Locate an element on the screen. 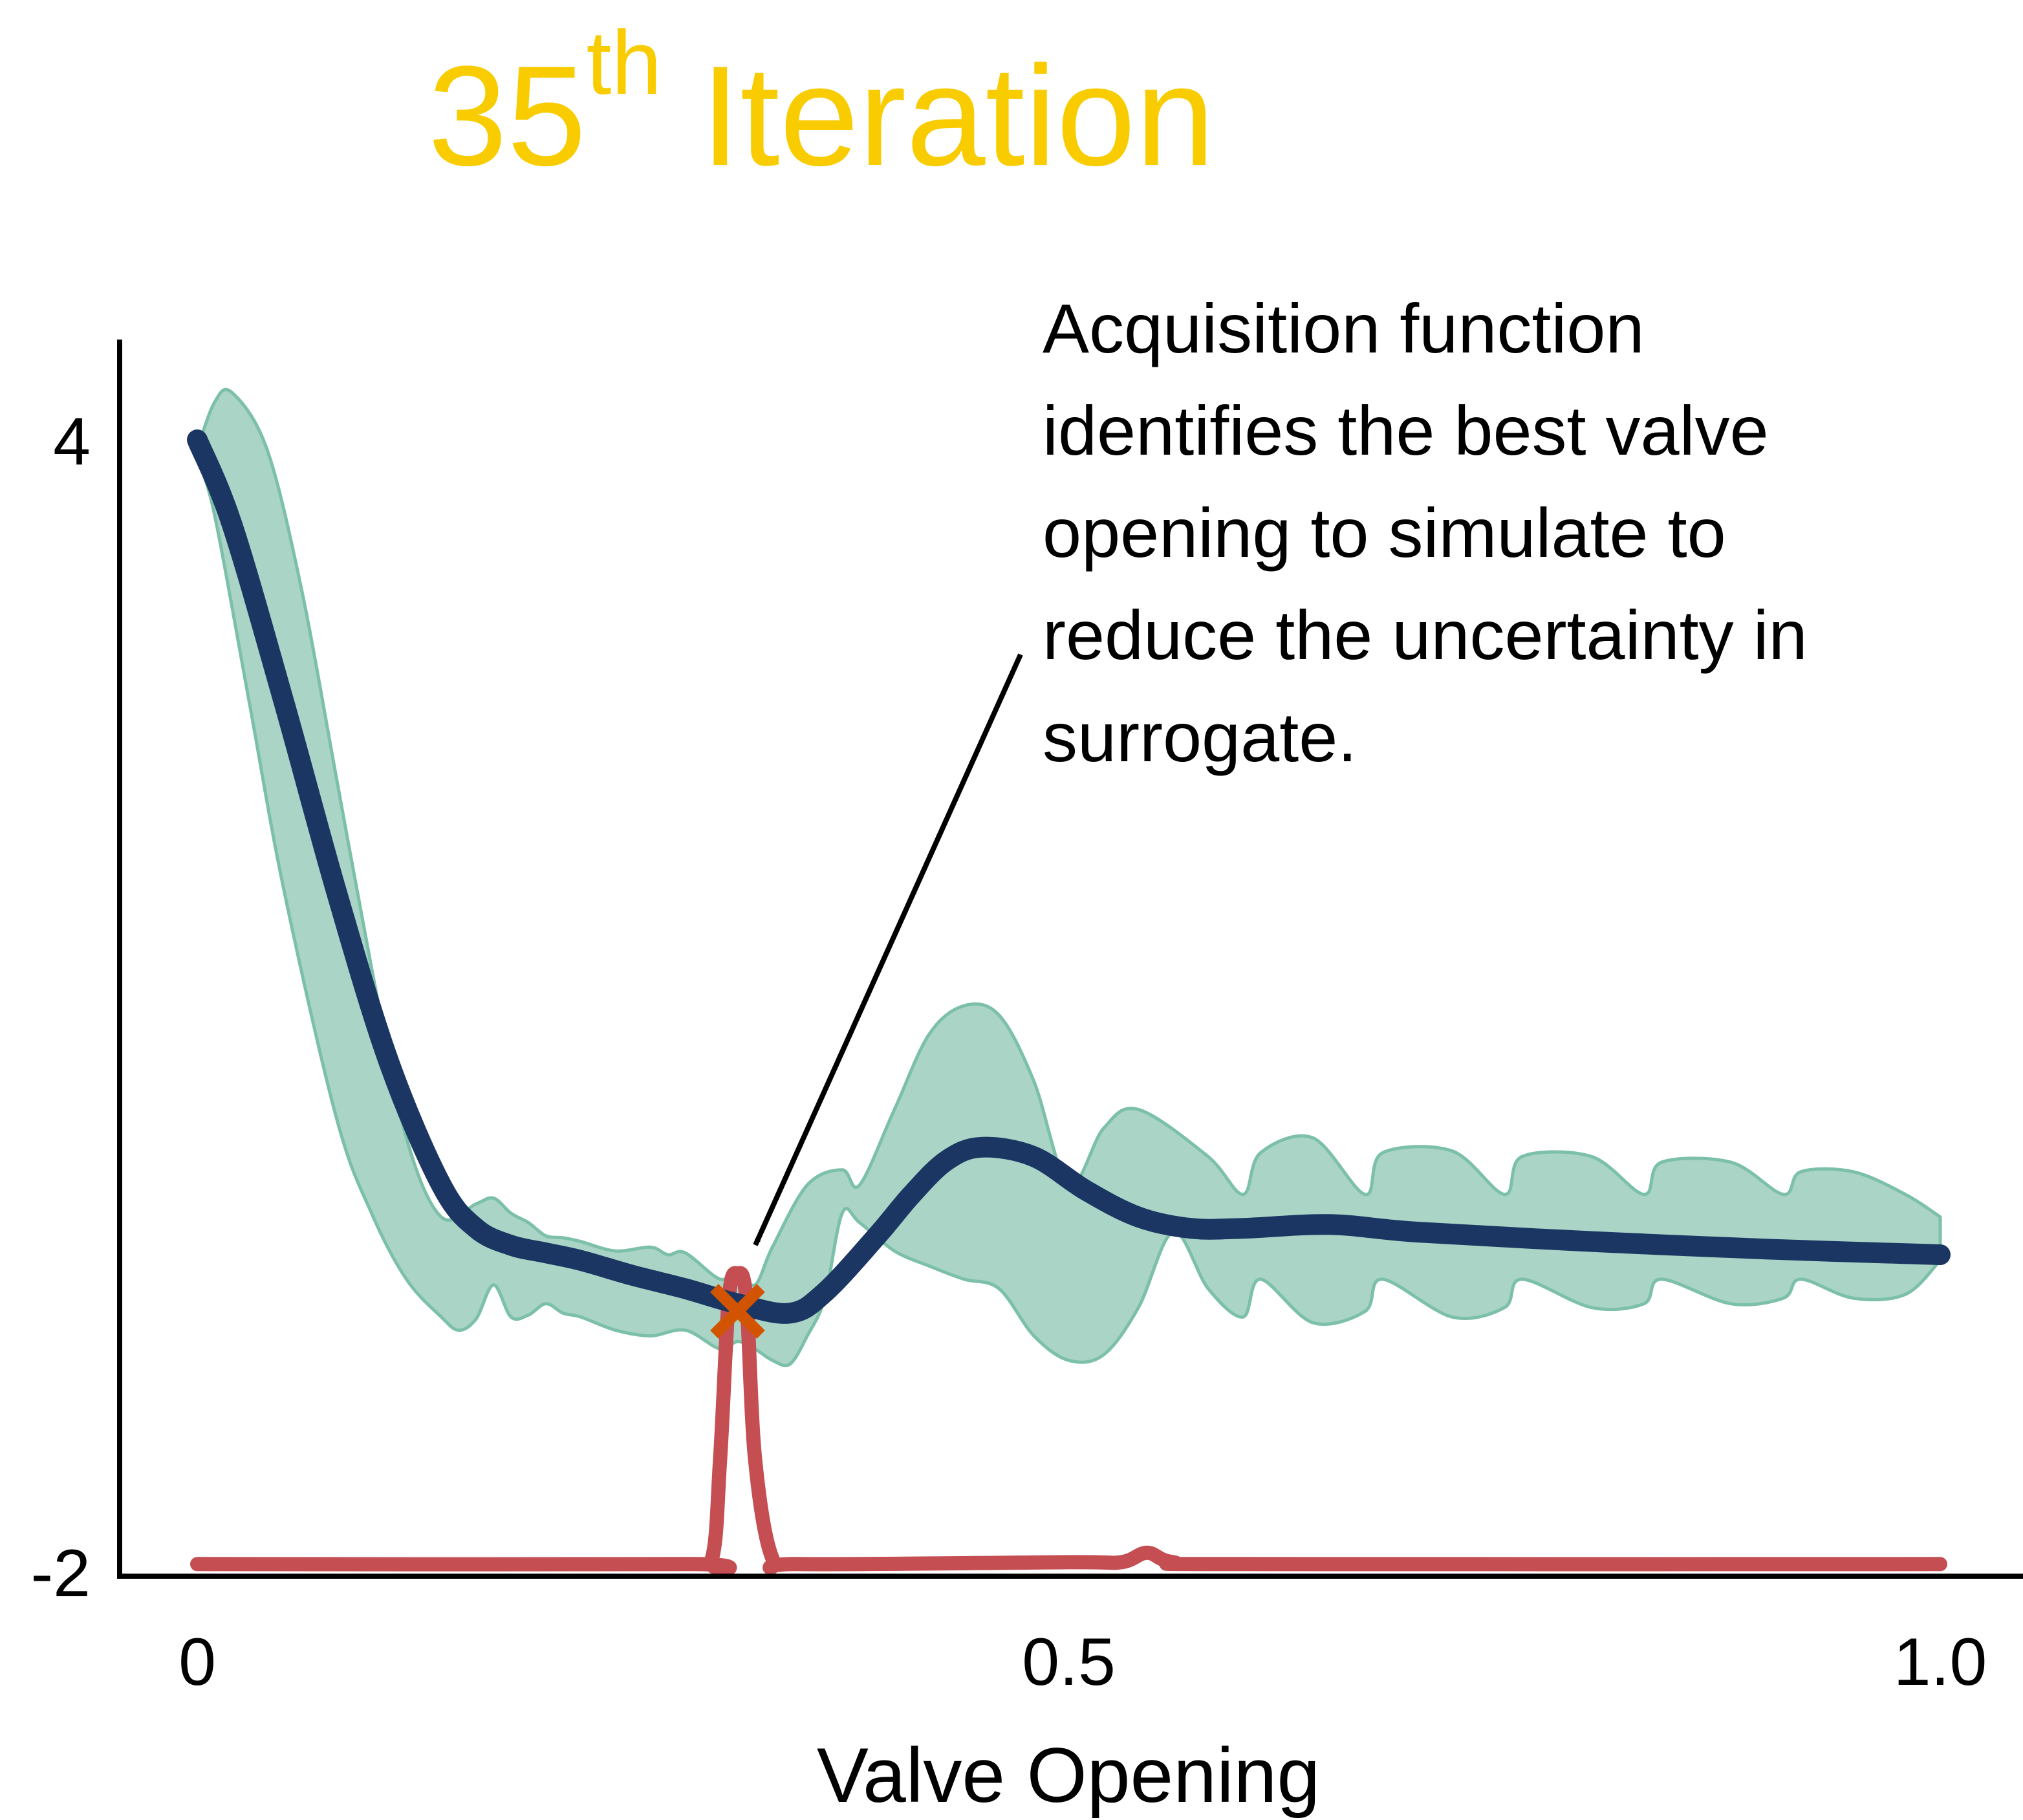 This screenshot has width=2023, height=1820. selected-point-marker is located at coordinates (737, 1311).